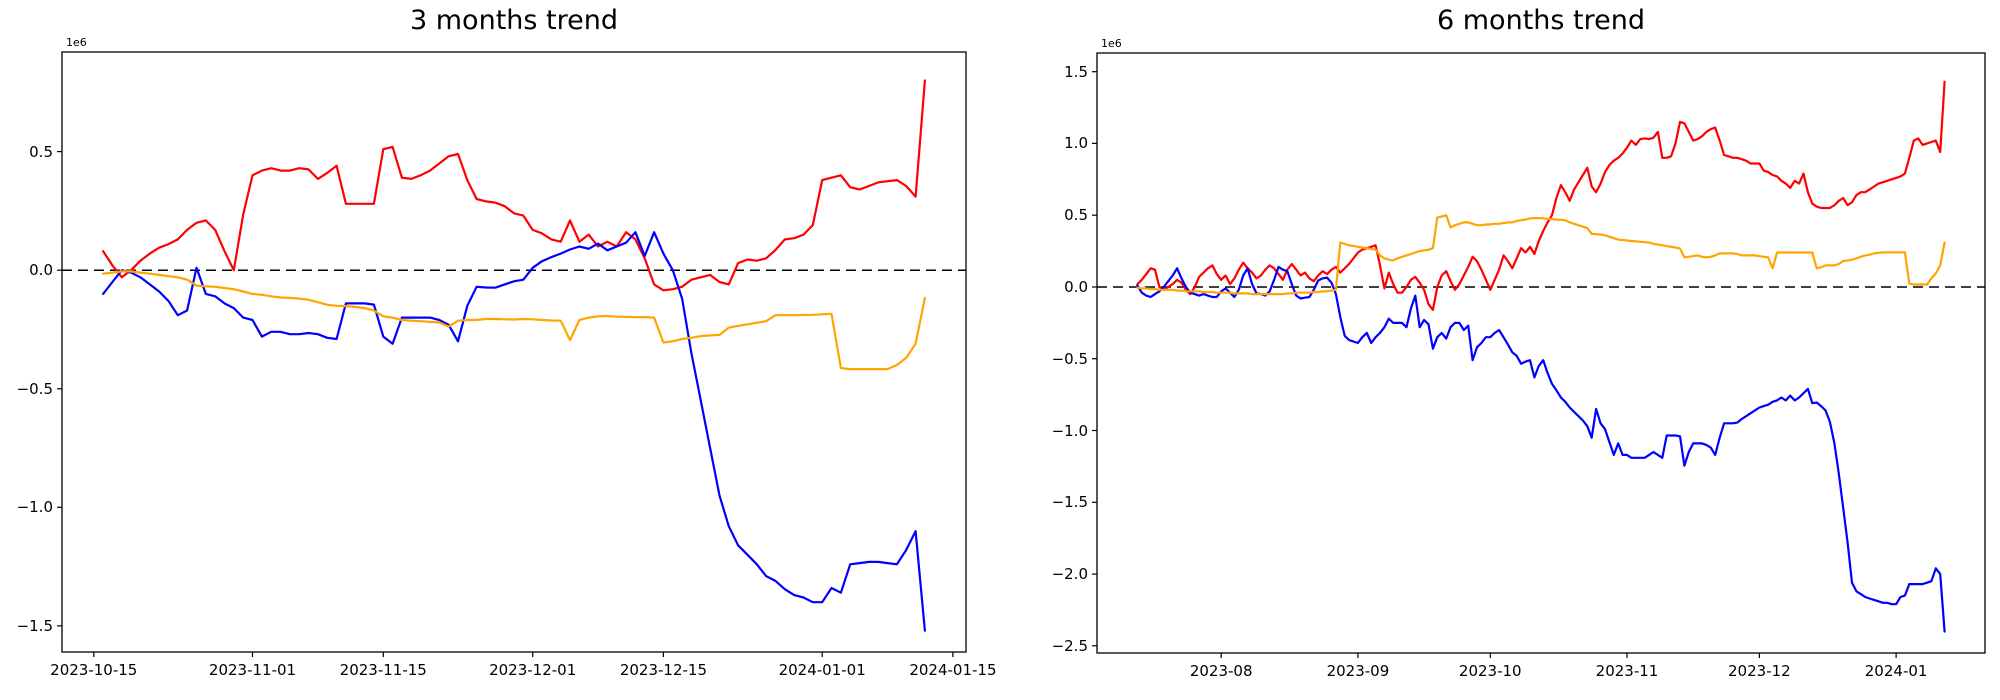  Describe the element at coordinates (1069, 574) in the screenshot. I see `y-tick-label: −2.0` at that location.